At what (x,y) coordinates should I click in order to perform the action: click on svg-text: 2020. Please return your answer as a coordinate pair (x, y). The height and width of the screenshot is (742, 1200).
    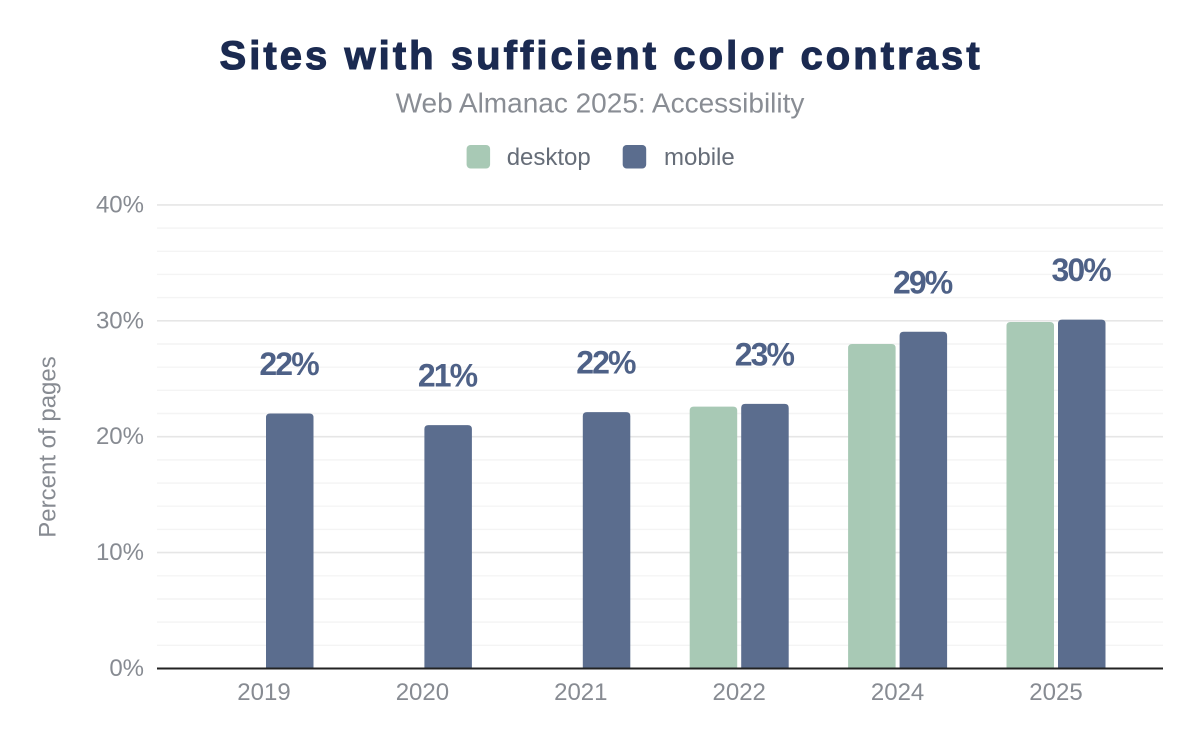
    Looking at the image, I should click on (422, 692).